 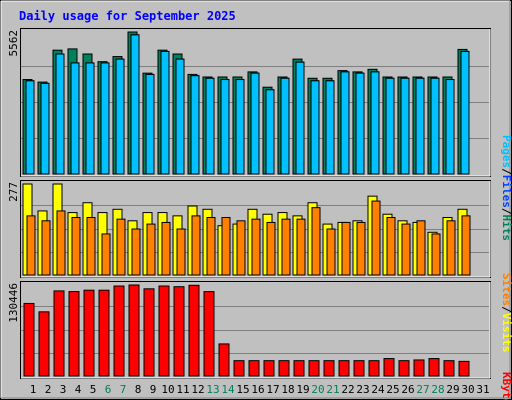 I want to click on day-label-6: 6, so click(x=108, y=389).